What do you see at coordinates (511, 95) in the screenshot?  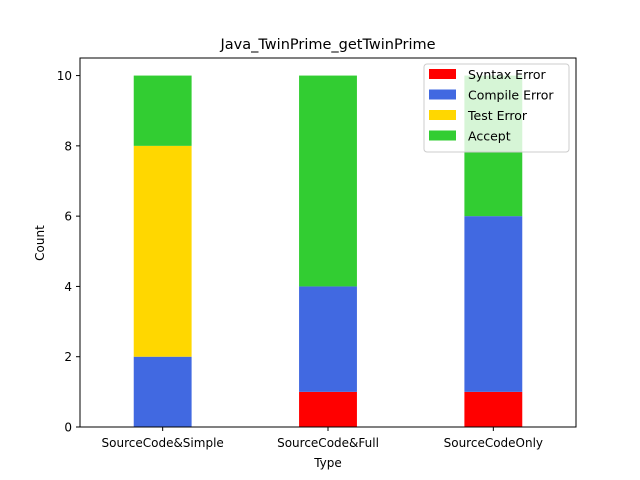 I see `legend-label: Compile Error` at bounding box center [511, 95].